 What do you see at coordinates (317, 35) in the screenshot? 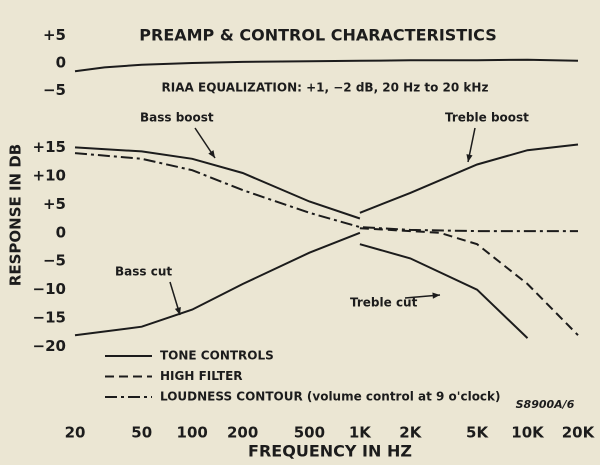
I see `chart-title: PREAMP & CONTROL CHARACTERISTICS` at bounding box center [317, 35].